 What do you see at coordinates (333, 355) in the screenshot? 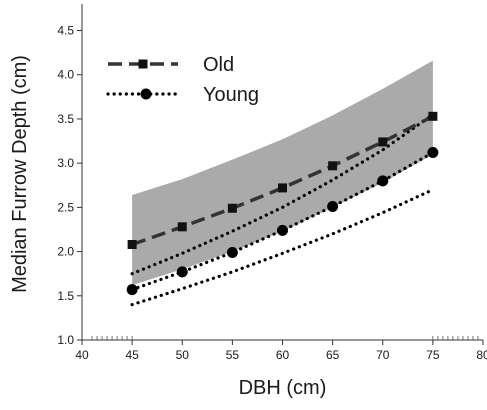
I see `x-tick-label-65: 65` at bounding box center [333, 355].